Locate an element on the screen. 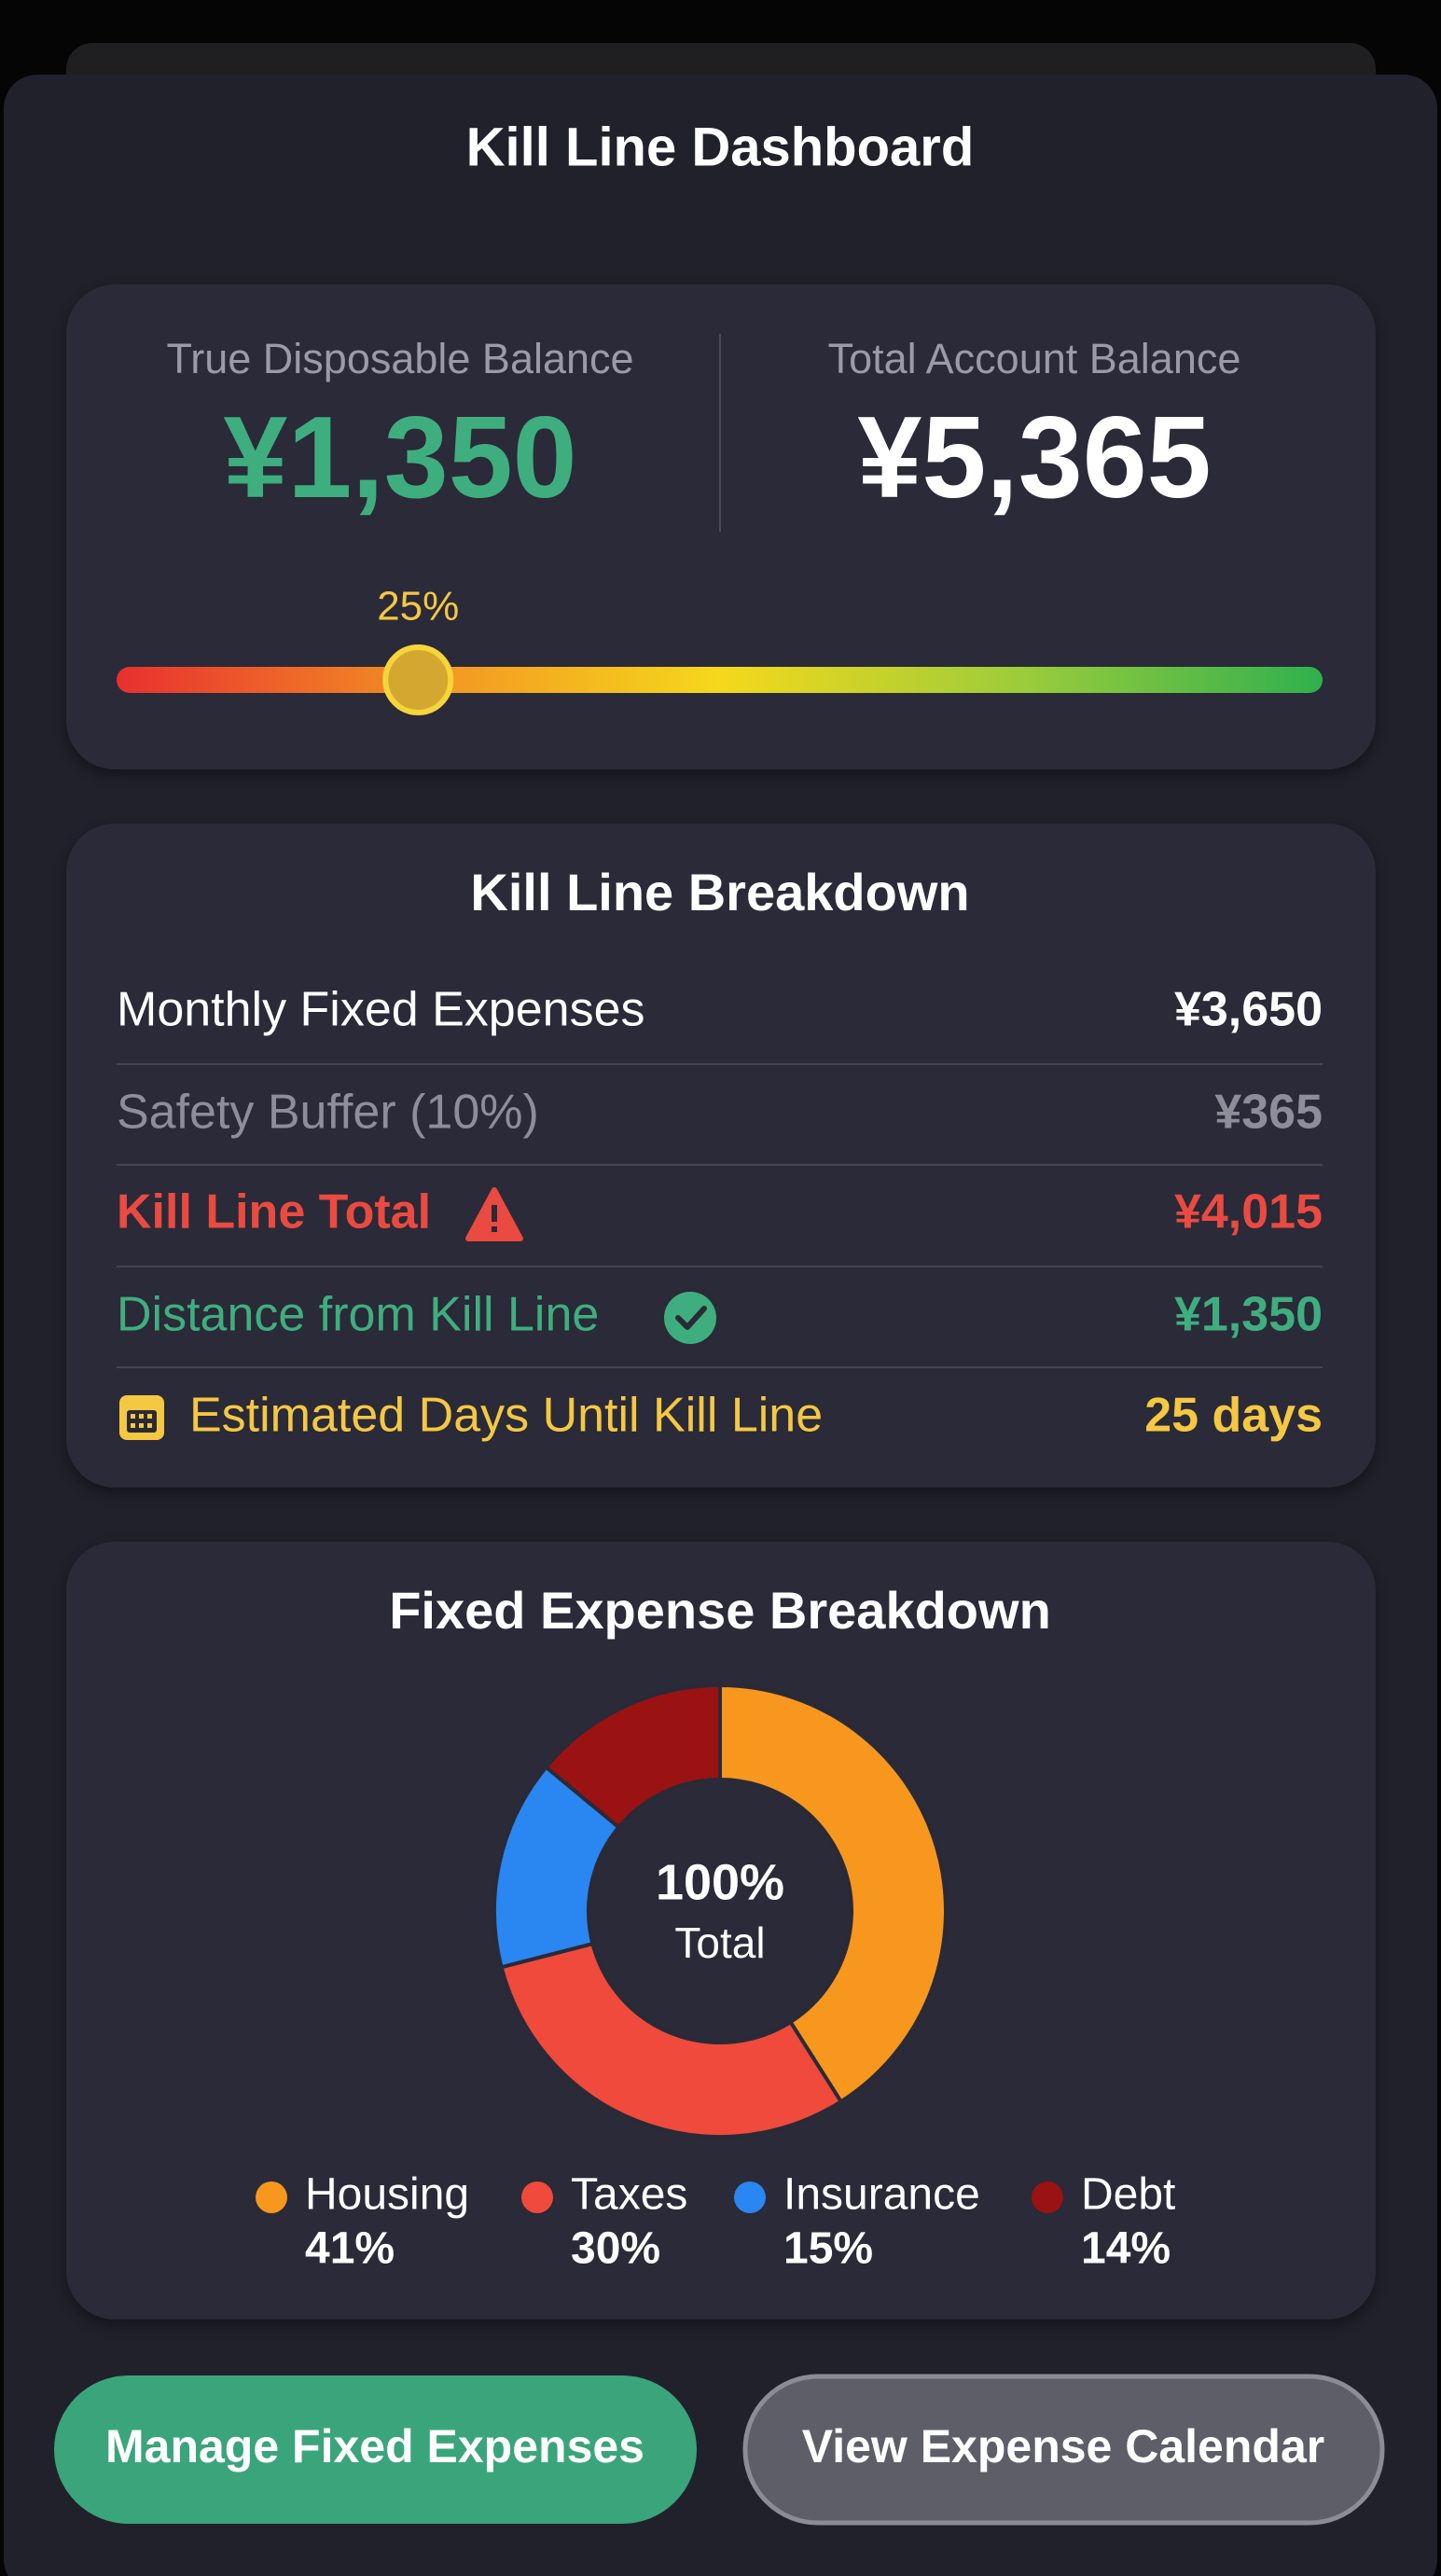 The height and width of the screenshot is (2576, 1441). manage-button: Manage Fixed Expenses is located at coordinates (375, 2449).